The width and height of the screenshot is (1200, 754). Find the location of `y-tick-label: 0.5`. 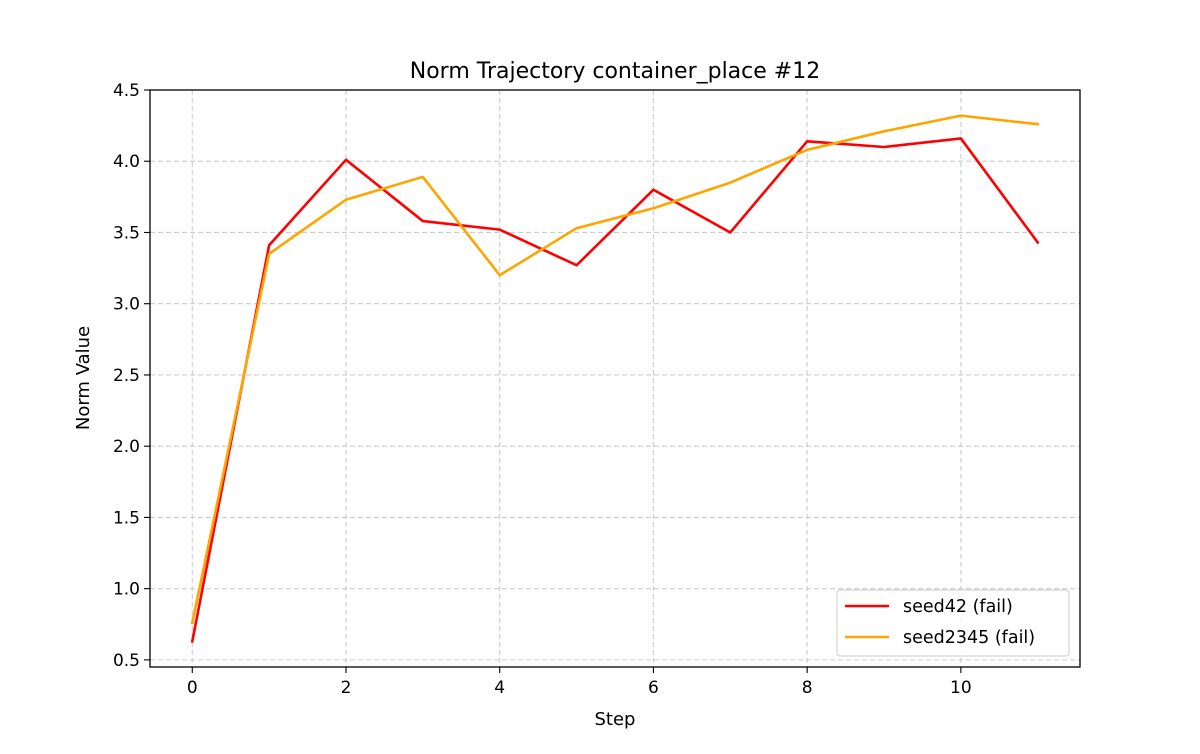

y-tick-label: 0.5 is located at coordinates (126, 661).